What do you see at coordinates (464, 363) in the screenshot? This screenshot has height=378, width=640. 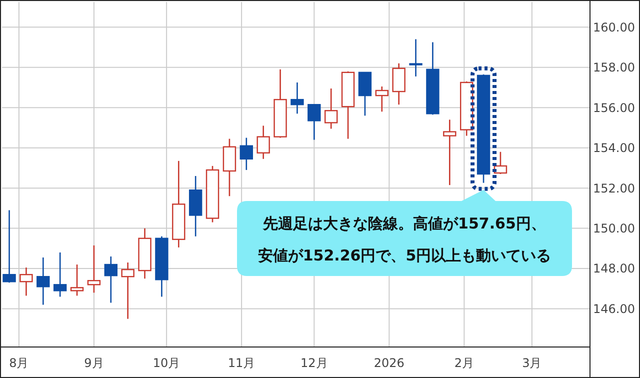 I see `x-tick-label: 2月` at bounding box center [464, 363].